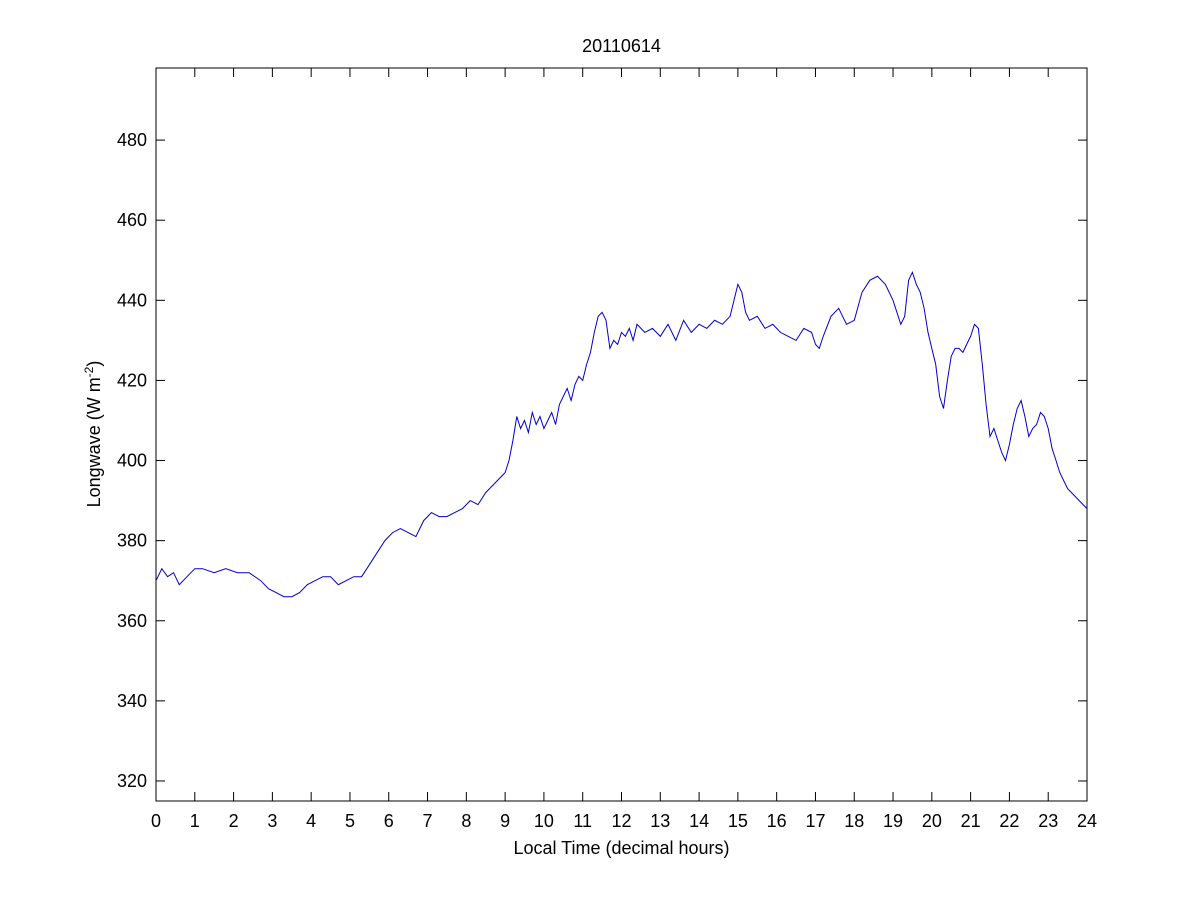 The width and height of the screenshot is (1201, 900). Describe the element at coordinates (132, 380) in the screenshot. I see `y-tick-label: 420` at that location.